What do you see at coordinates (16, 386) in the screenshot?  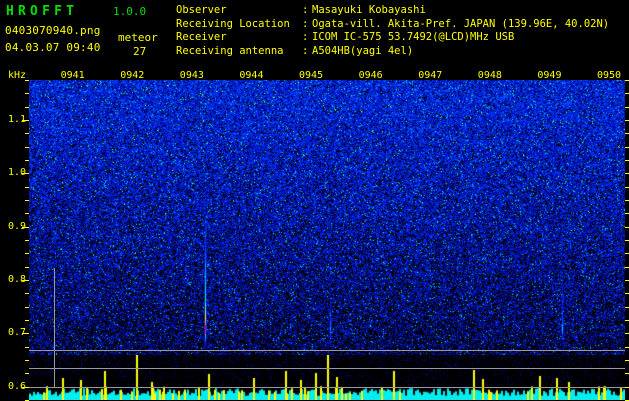 I see `y-axis-tick-label: 0.6` at bounding box center [16, 386].